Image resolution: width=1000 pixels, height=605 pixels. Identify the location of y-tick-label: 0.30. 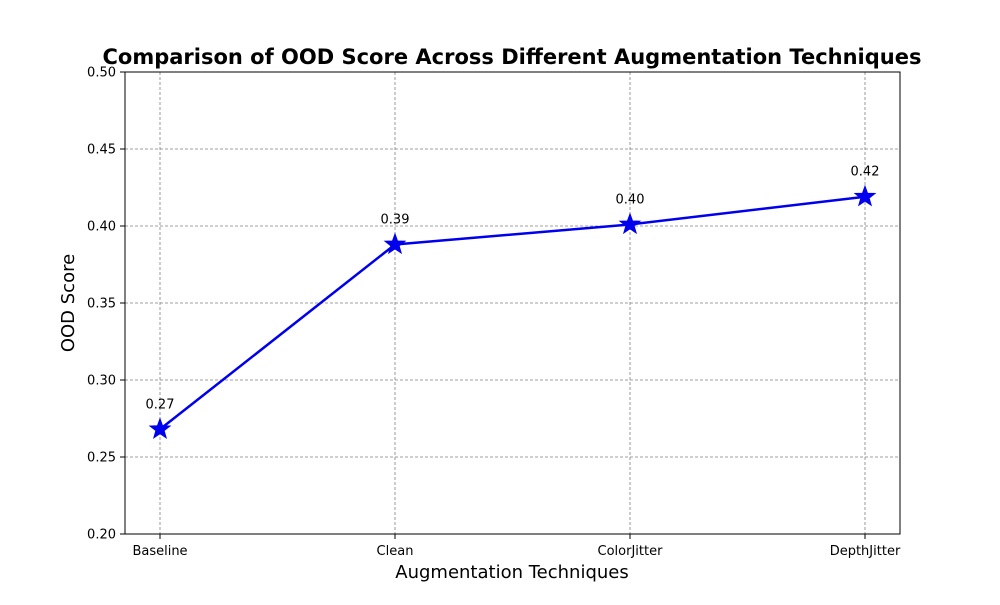
(101, 381).